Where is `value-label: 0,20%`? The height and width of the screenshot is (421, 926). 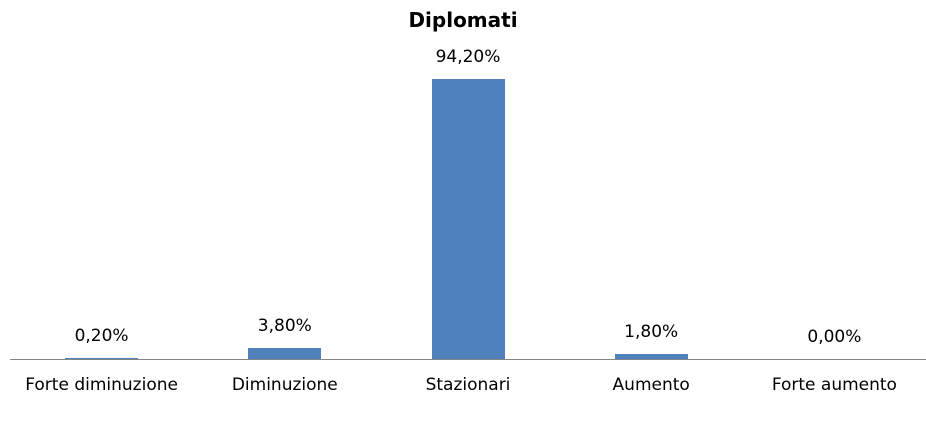 value-label: 0,20% is located at coordinates (101, 336).